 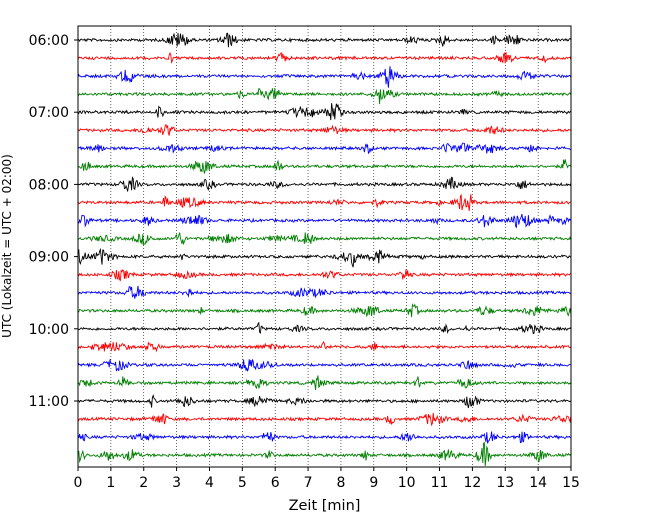 What do you see at coordinates (308, 483) in the screenshot?
I see `x-tick-label: 7` at bounding box center [308, 483].